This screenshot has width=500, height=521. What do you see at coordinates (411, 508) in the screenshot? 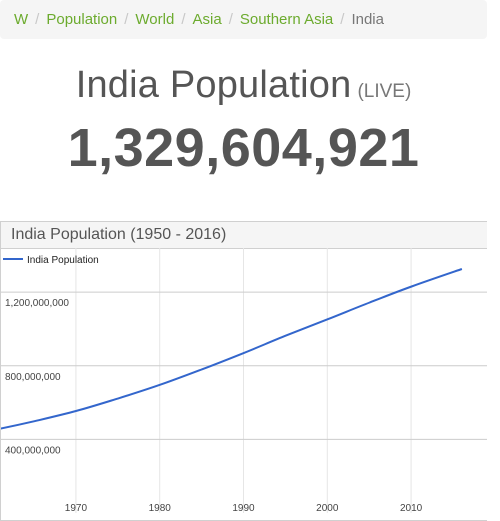
I see `x-tick-label: 2010` at bounding box center [411, 508].